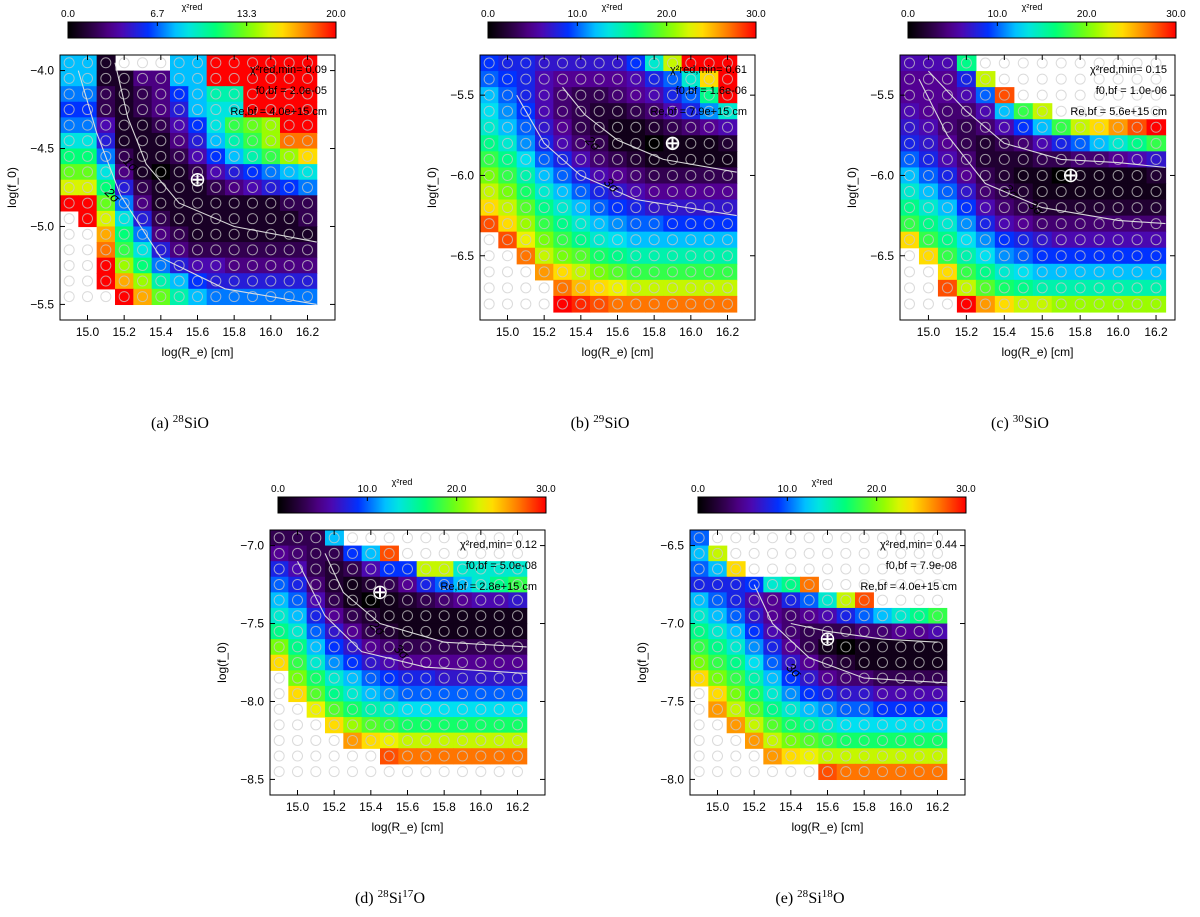  What do you see at coordinates (691, 332) in the screenshot?
I see `x-tick-label: 16.0` at bounding box center [691, 332].